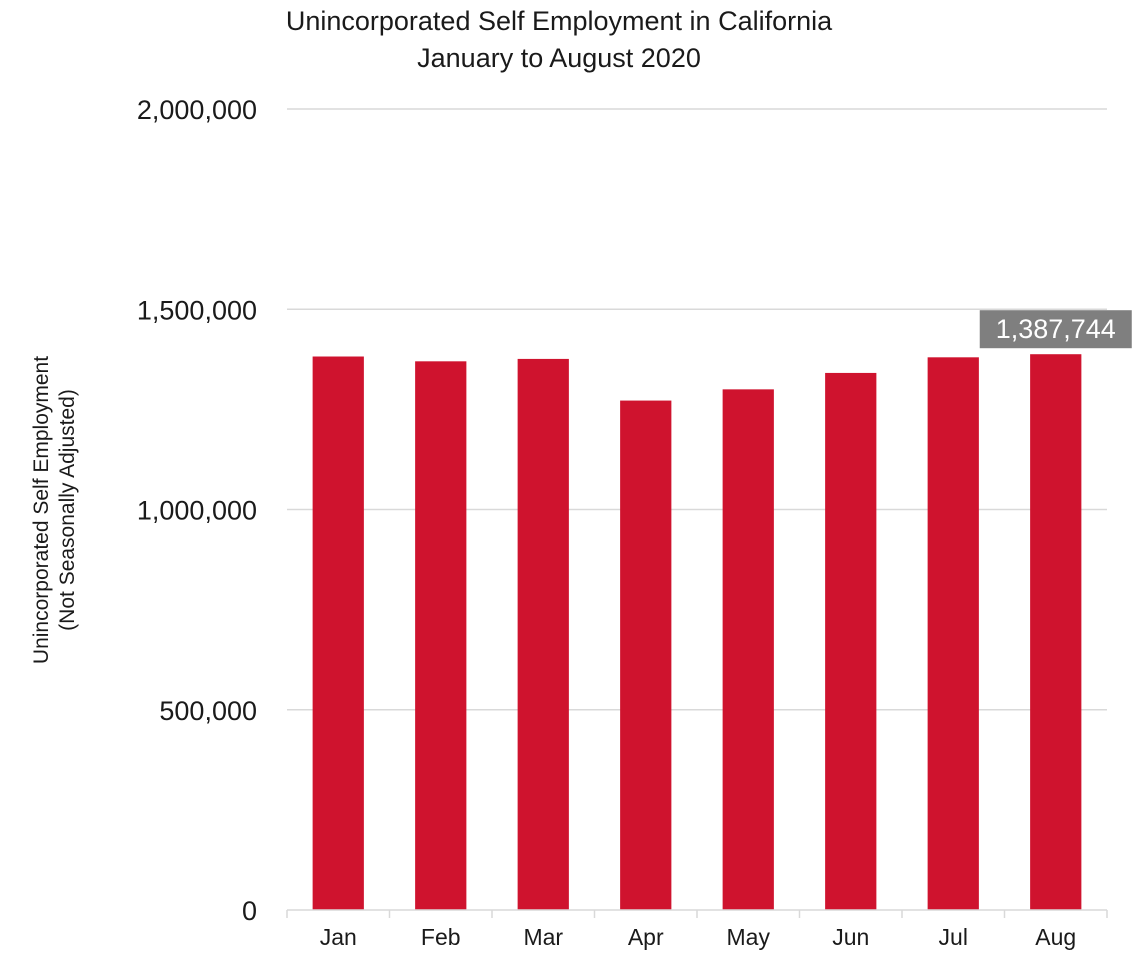 The height and width of the screenshot is (954, 1145). Describe the element at coordinates (197, 110) in the screenshot. I see `y-tick-label: 2,000,000` at that location.